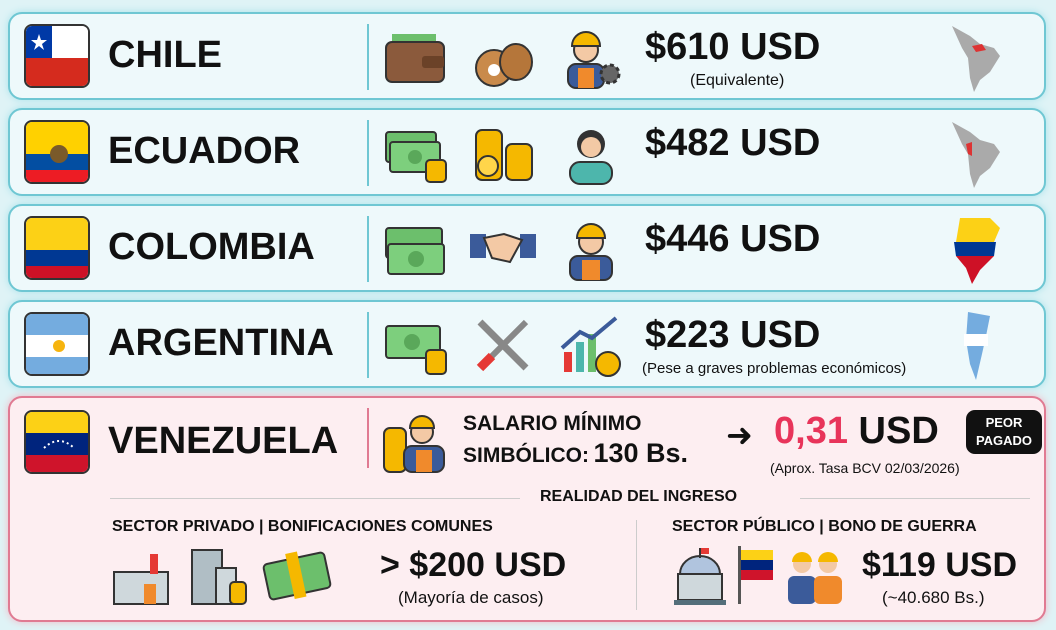 The height and width of the screenshot is (630, 1056). Describe the element at coordinates (733, 335) in the screenshot. I see `salary-value: $223 USD` at that location.